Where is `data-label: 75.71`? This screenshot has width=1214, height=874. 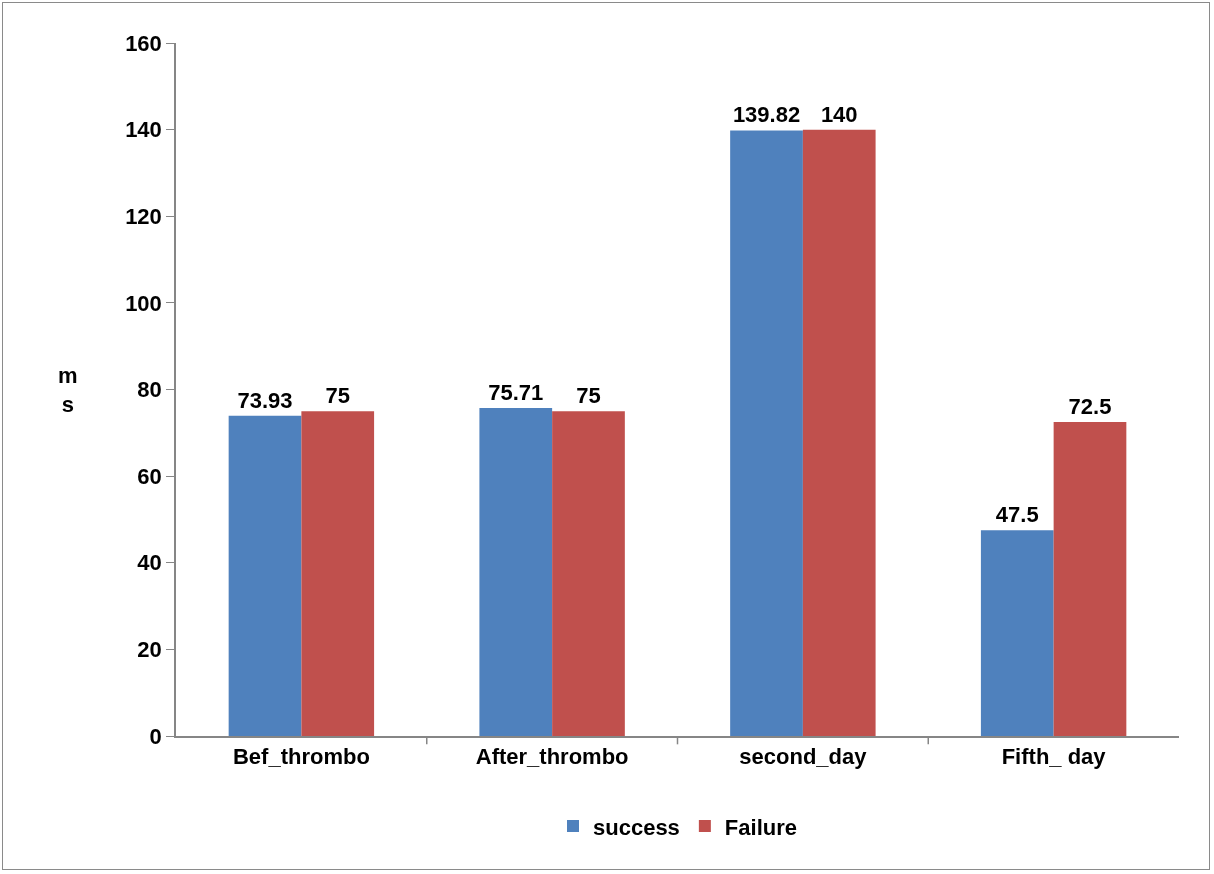 data-label: 75.71 is located at coordinates (516, 393).